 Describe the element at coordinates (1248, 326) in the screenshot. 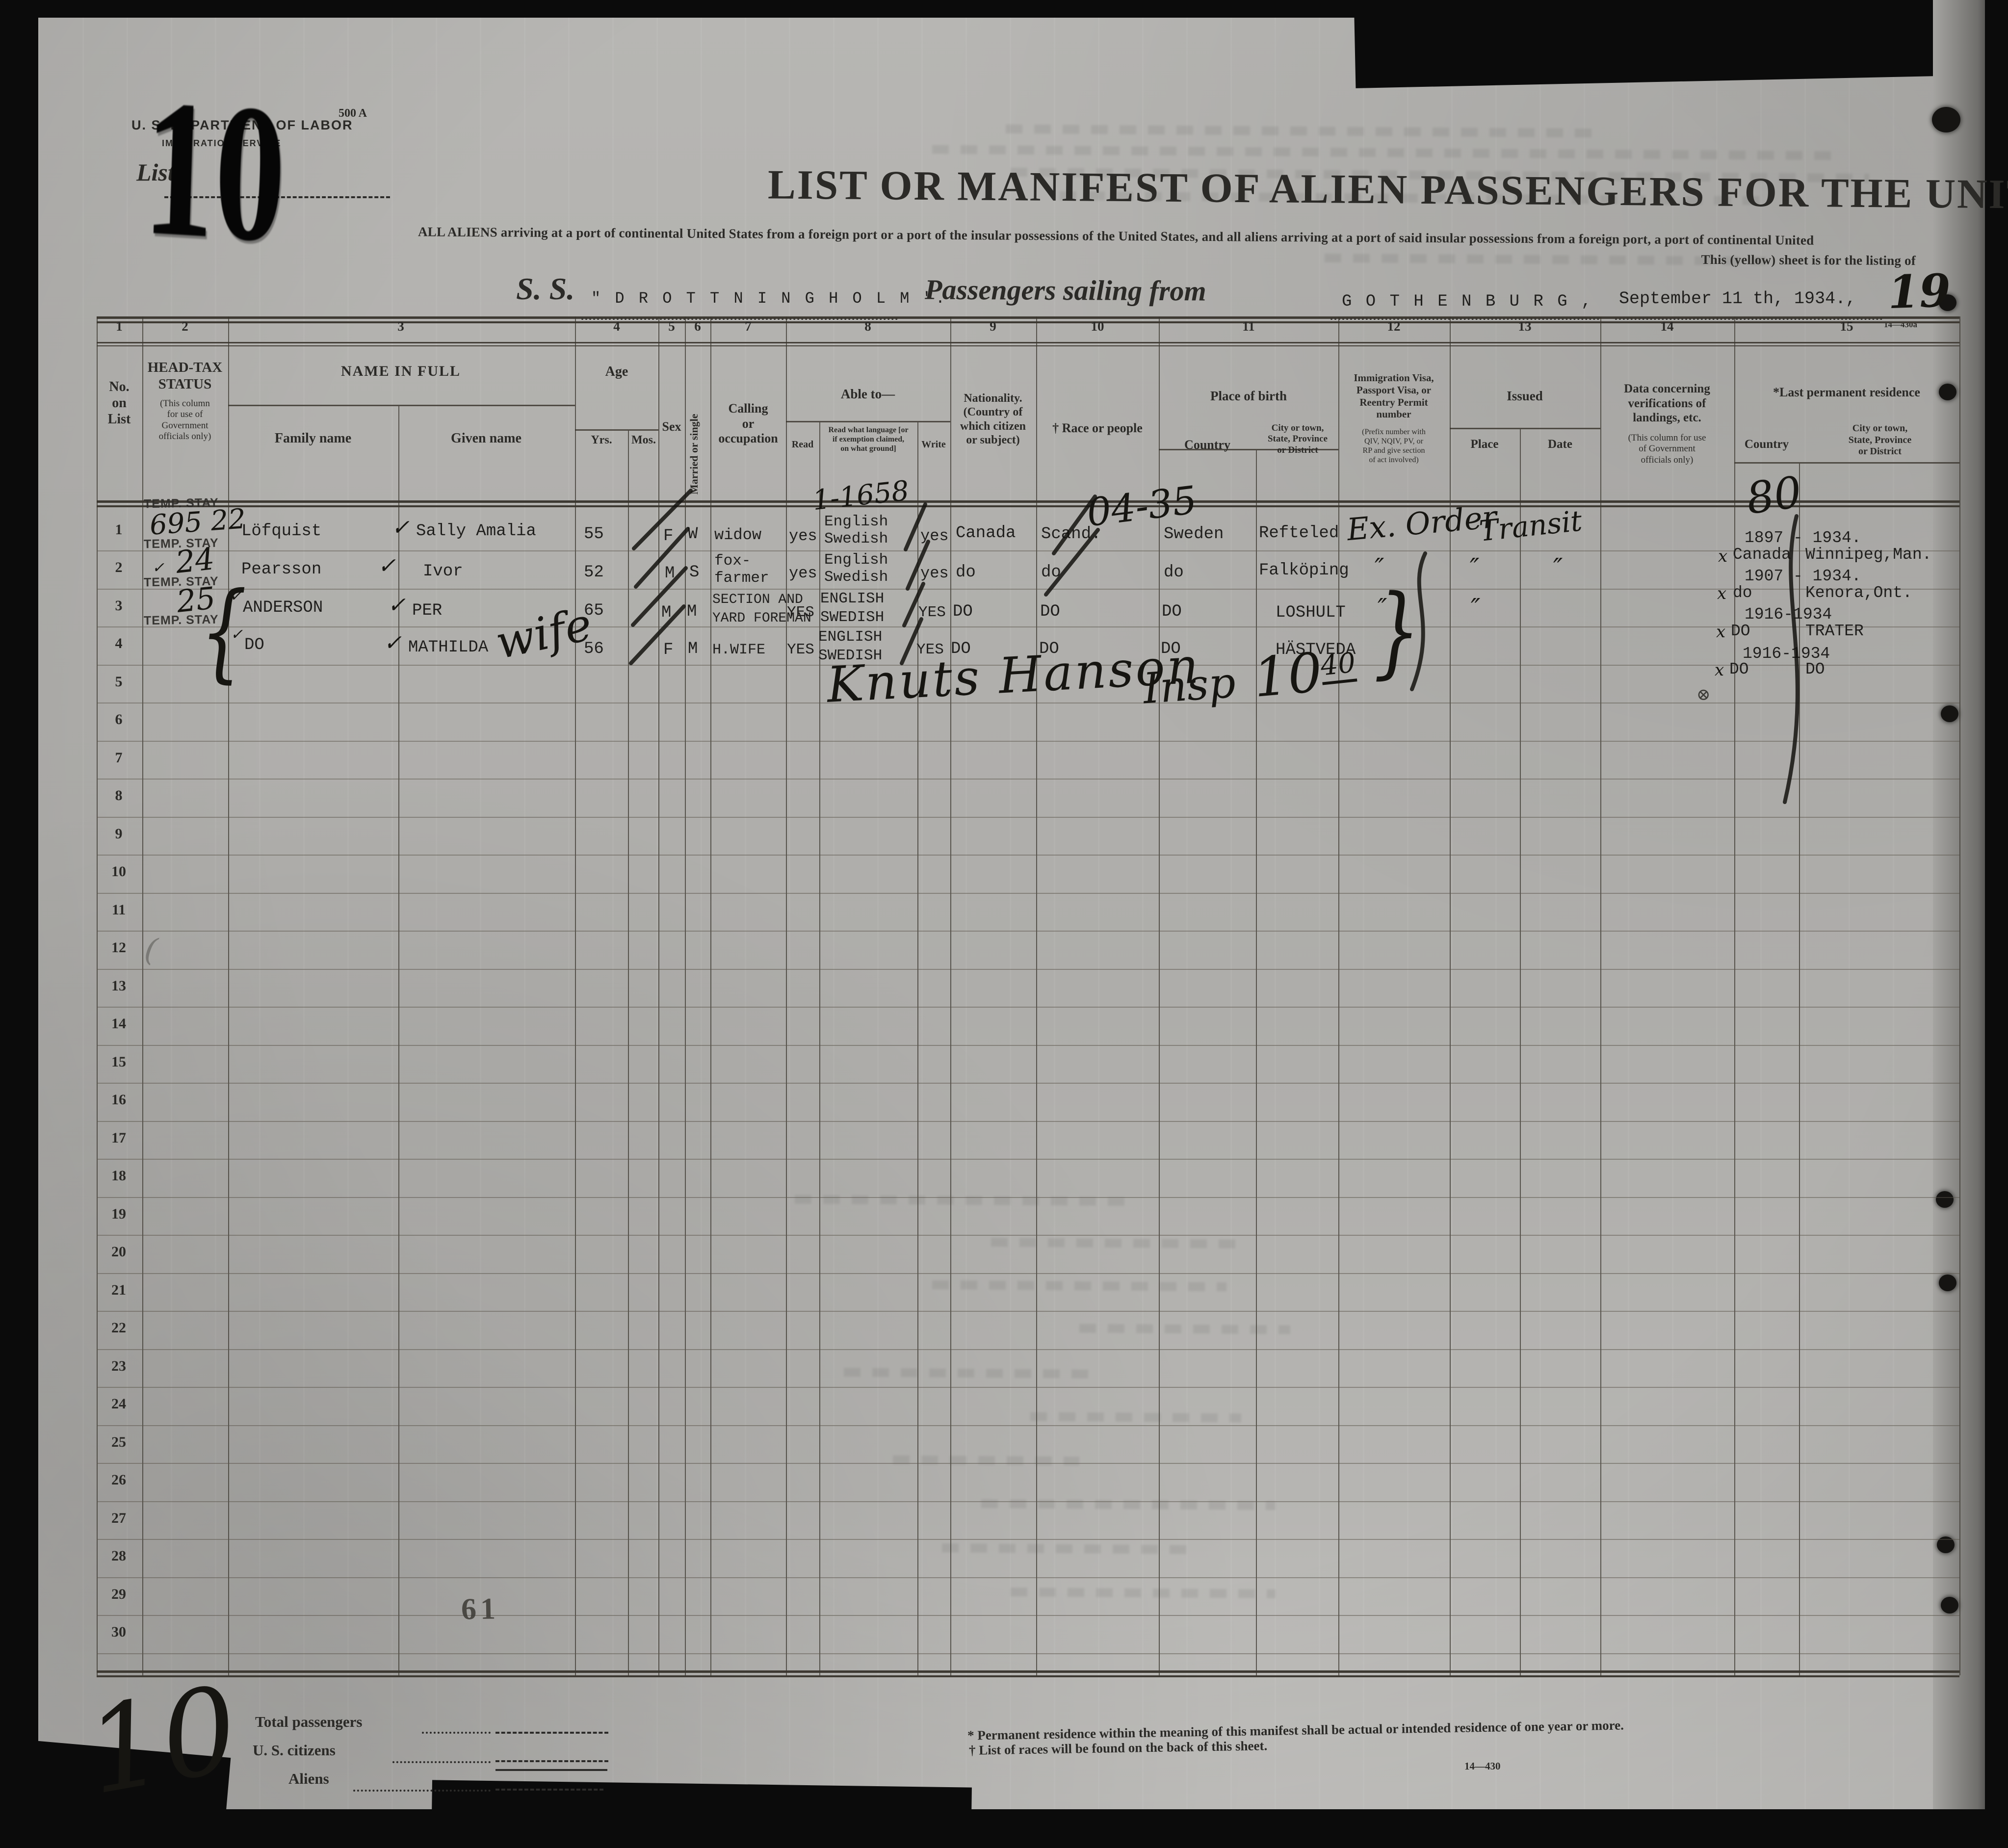

I see `col-number: 11` at that location.